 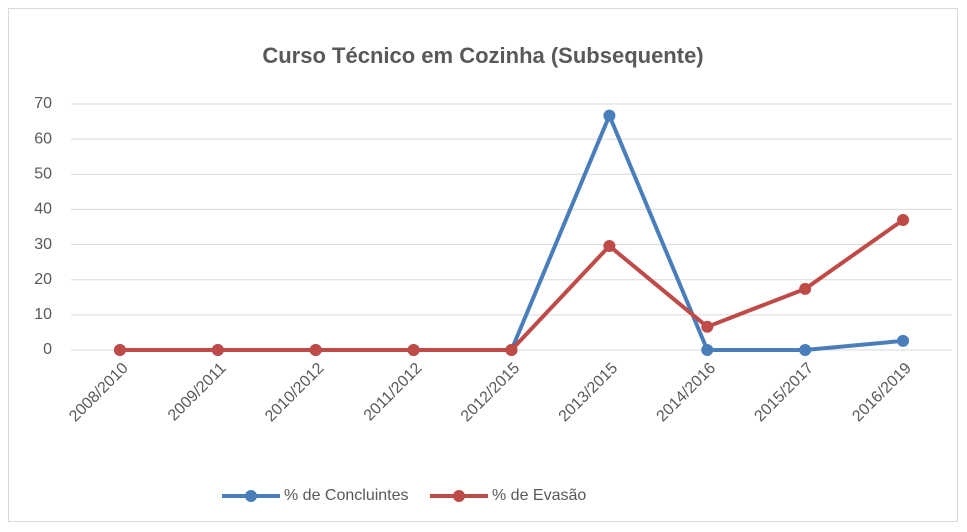 What do you see at coordinates (43, 244) in the screenshot?
I see `y-tick-label: 30` at bounding box center [43, 244].